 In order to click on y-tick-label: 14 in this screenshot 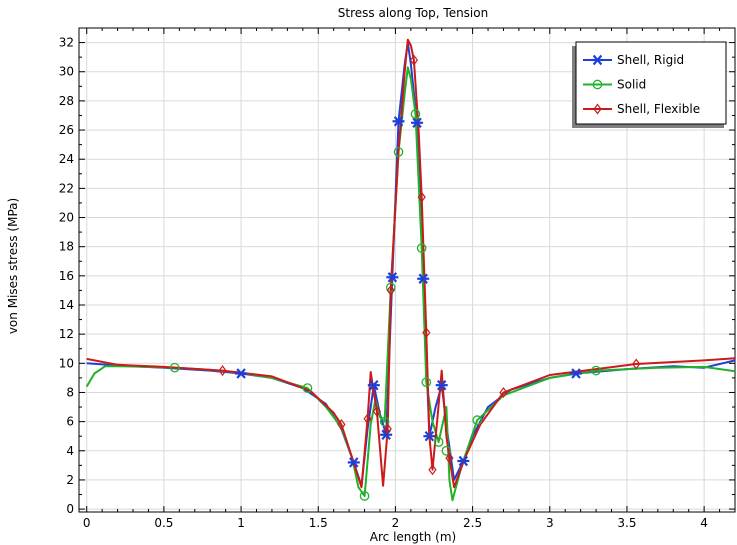, I will do `click(66, 305)`.